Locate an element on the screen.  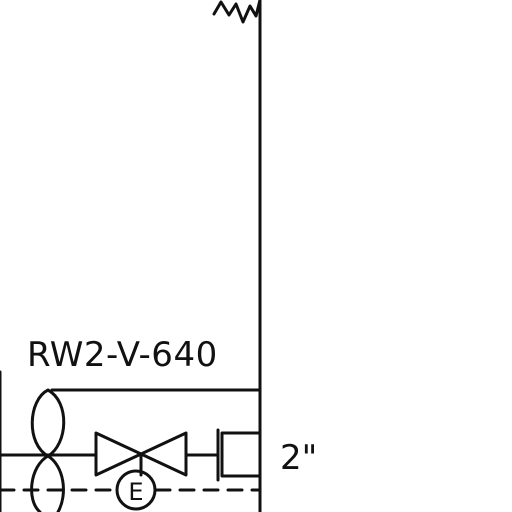
flange-body is located at coordinates (241, 454).